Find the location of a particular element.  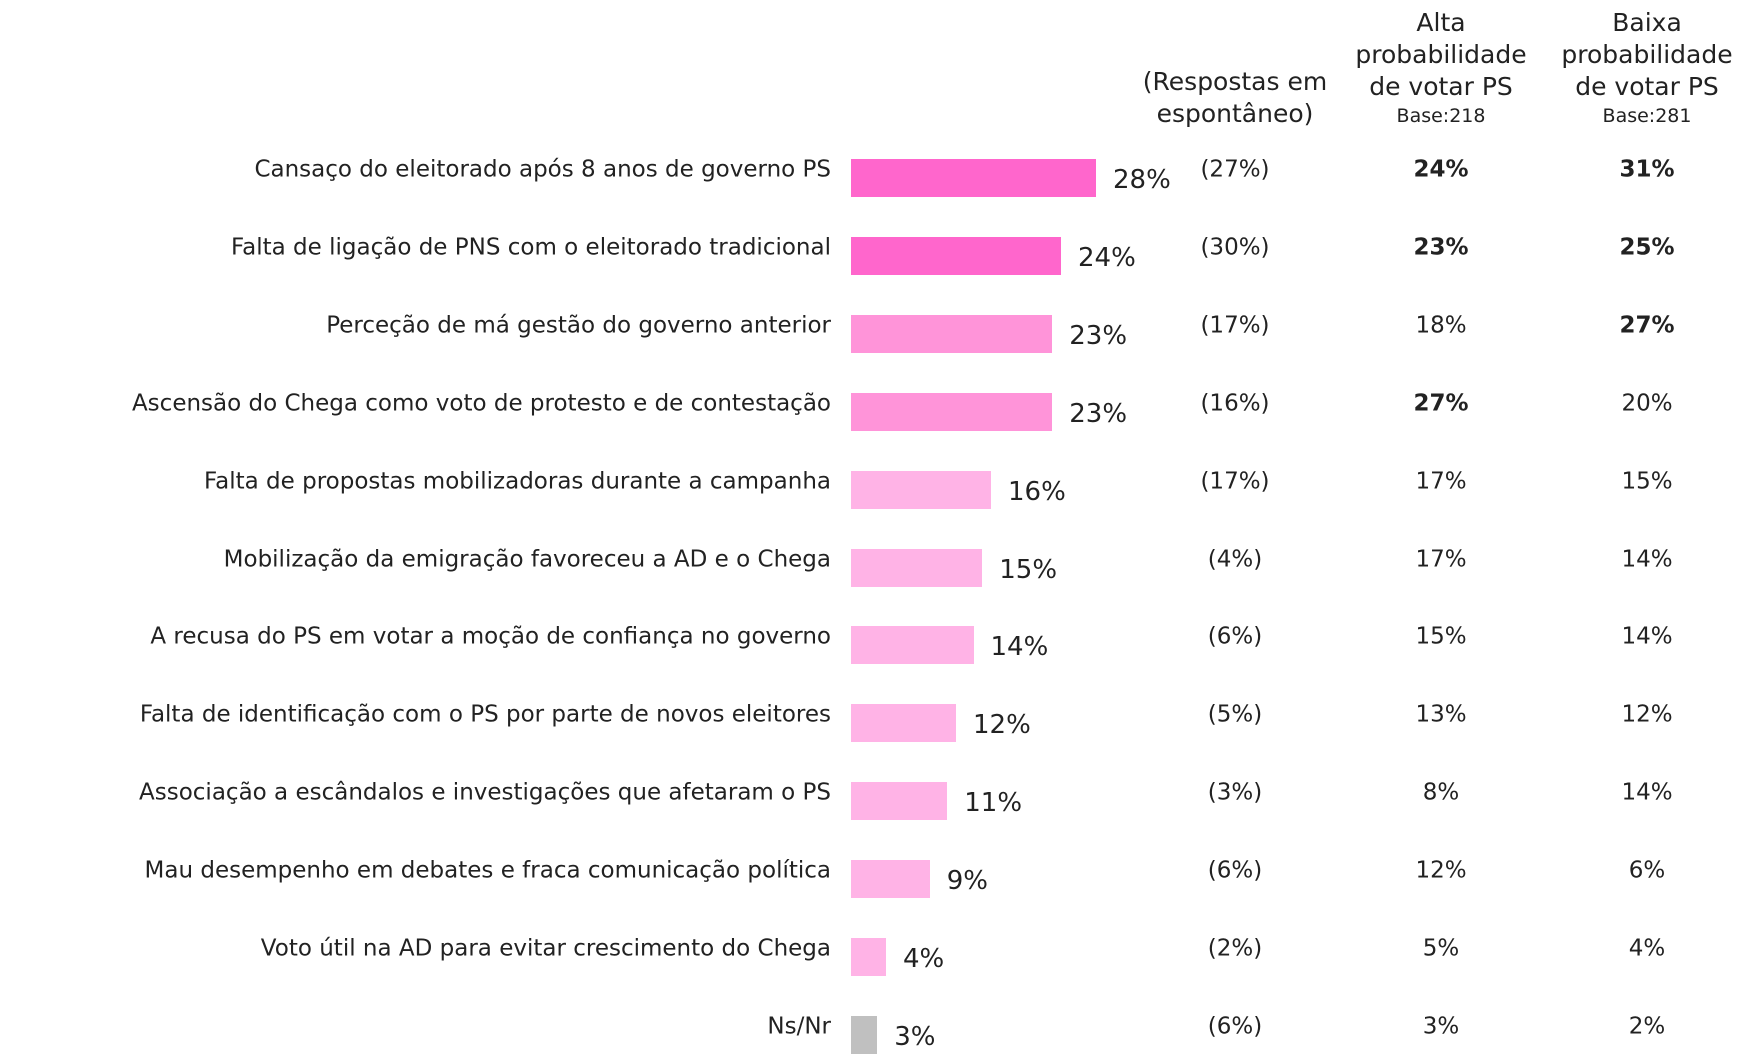

column-value: 23% is located at coordinates (1441, 247).